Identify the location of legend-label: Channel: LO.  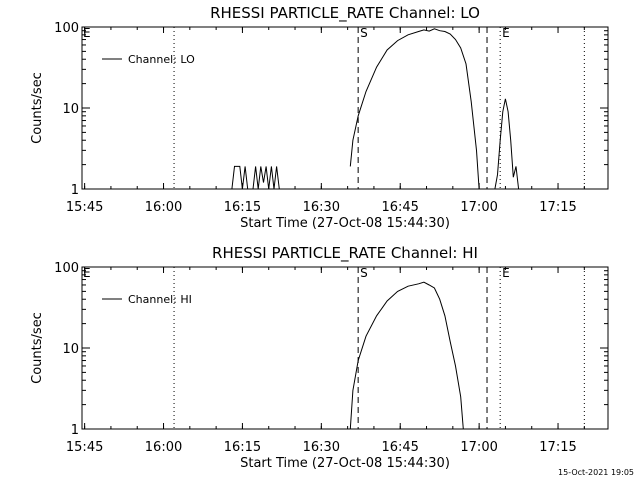
(161, 59).